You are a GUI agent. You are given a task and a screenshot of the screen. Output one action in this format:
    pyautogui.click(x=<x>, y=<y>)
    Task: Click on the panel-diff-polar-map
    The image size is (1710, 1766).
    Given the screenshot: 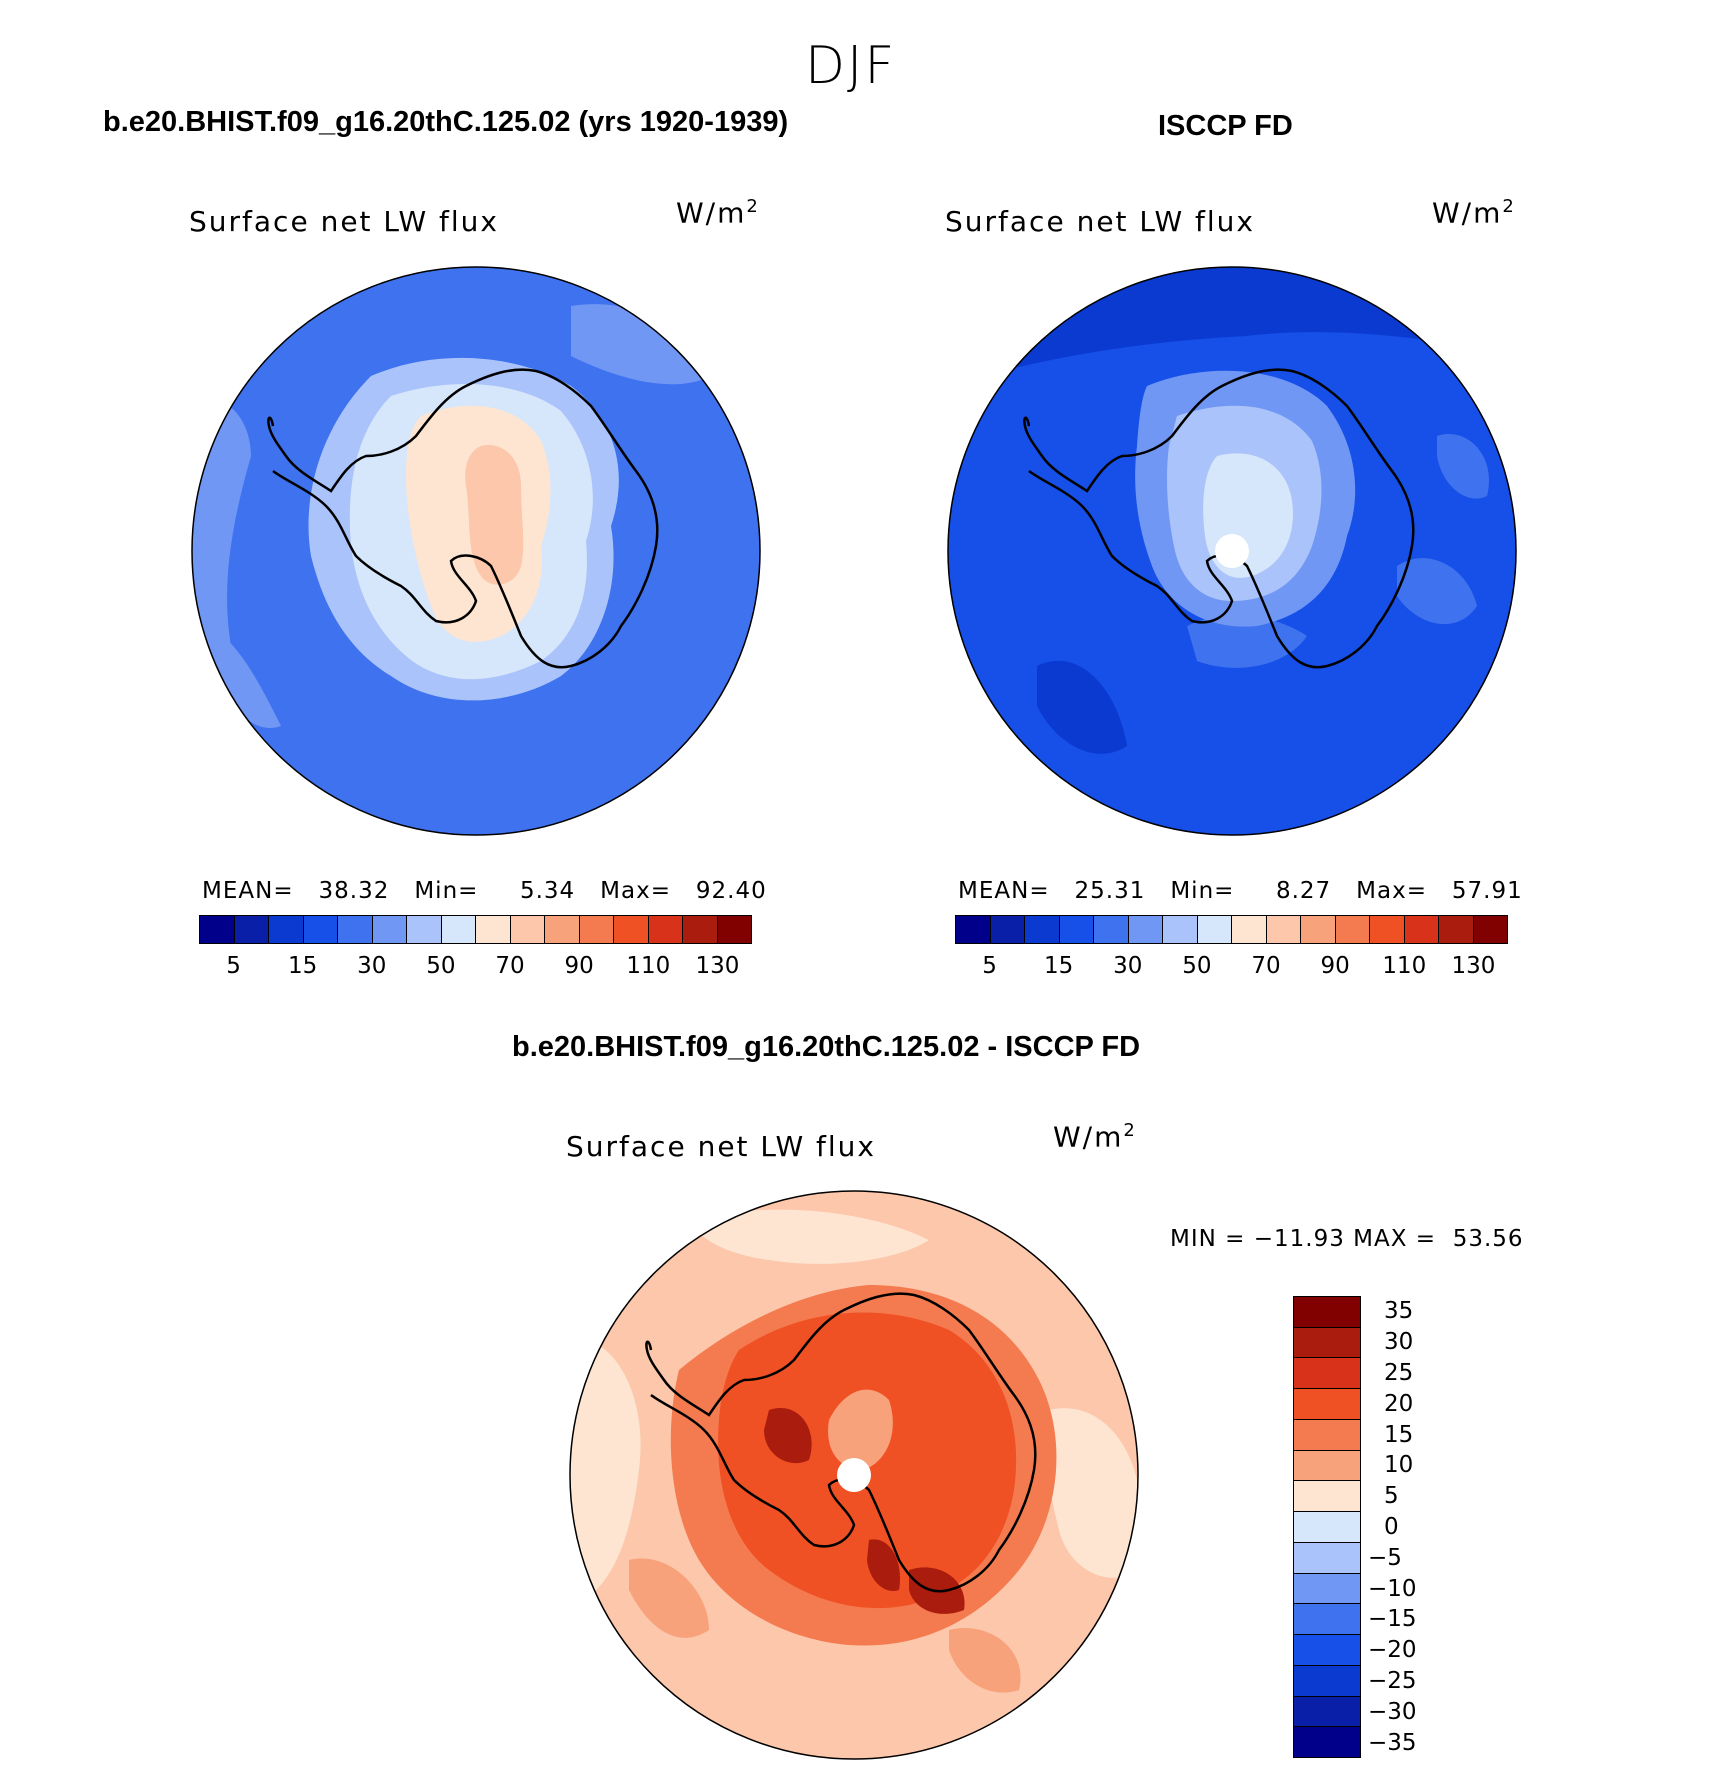 What is the action you would take?
    pyautogui.click(x=854, y=1475)
    